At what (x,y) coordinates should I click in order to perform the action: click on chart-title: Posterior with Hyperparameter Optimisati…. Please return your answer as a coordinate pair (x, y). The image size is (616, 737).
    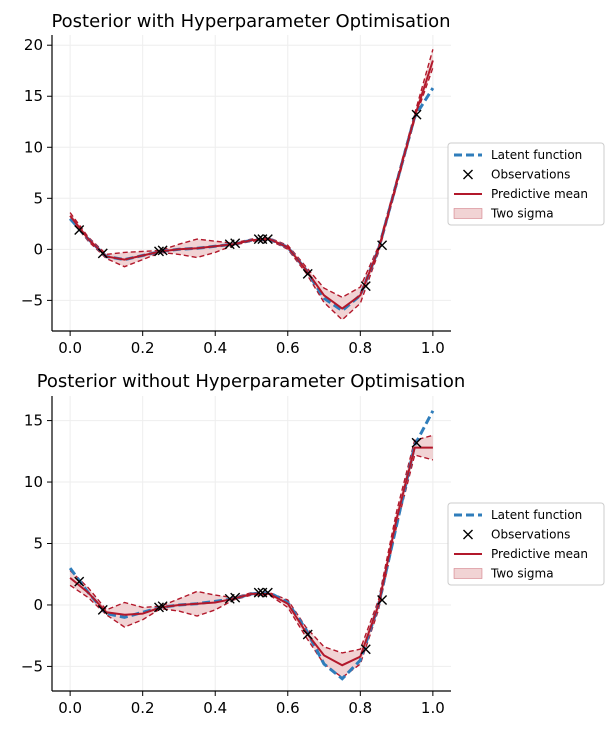
    Looking at the image, I should click on (250, 21).